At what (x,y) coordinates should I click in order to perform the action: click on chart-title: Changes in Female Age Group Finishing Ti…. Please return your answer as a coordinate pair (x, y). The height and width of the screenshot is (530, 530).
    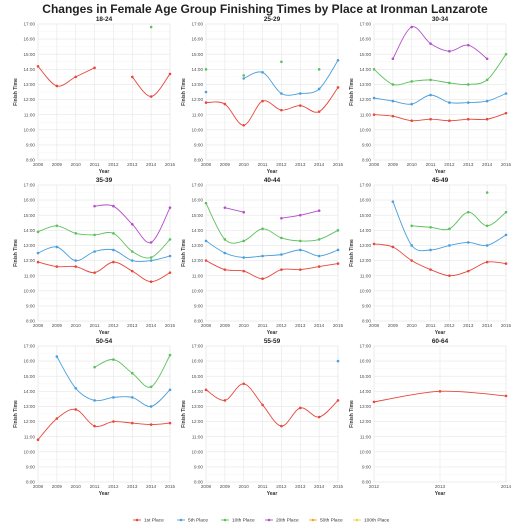
    Looking at the image, I should click on (265, 9).